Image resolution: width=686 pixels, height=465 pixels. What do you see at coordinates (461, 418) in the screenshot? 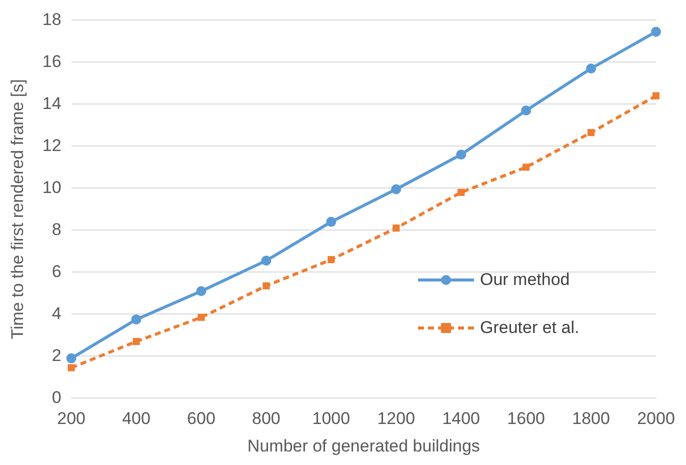
I see `x-tick-label: 1400` at bounding box center [461, 418].